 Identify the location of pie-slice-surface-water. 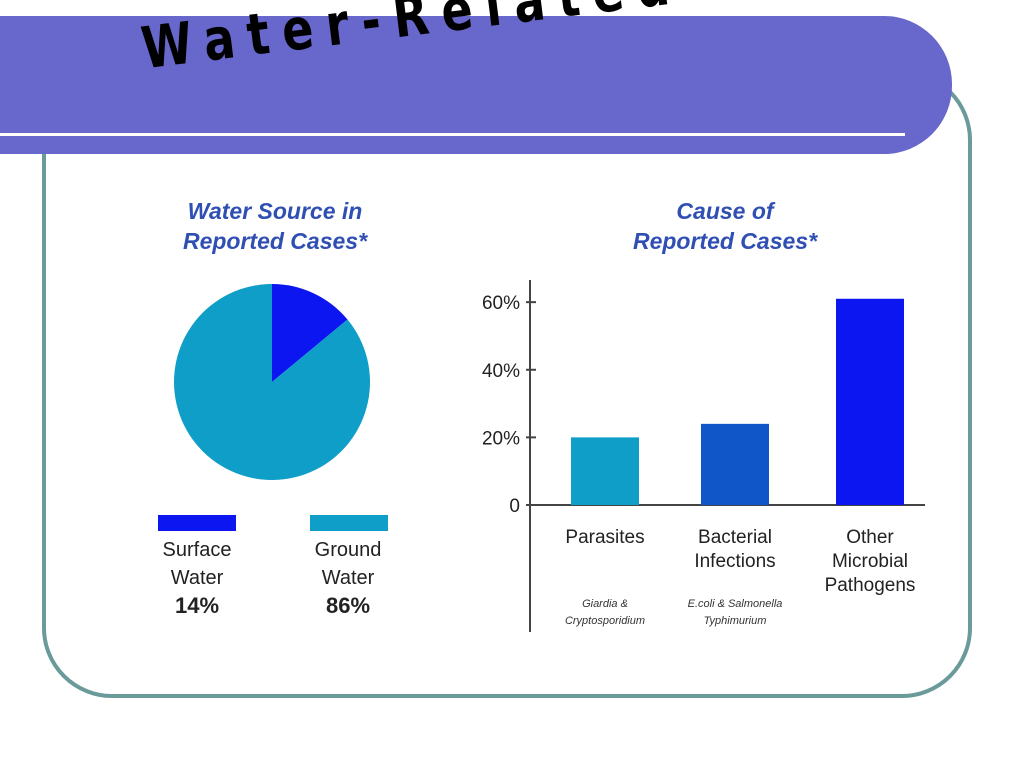
(310, 333).